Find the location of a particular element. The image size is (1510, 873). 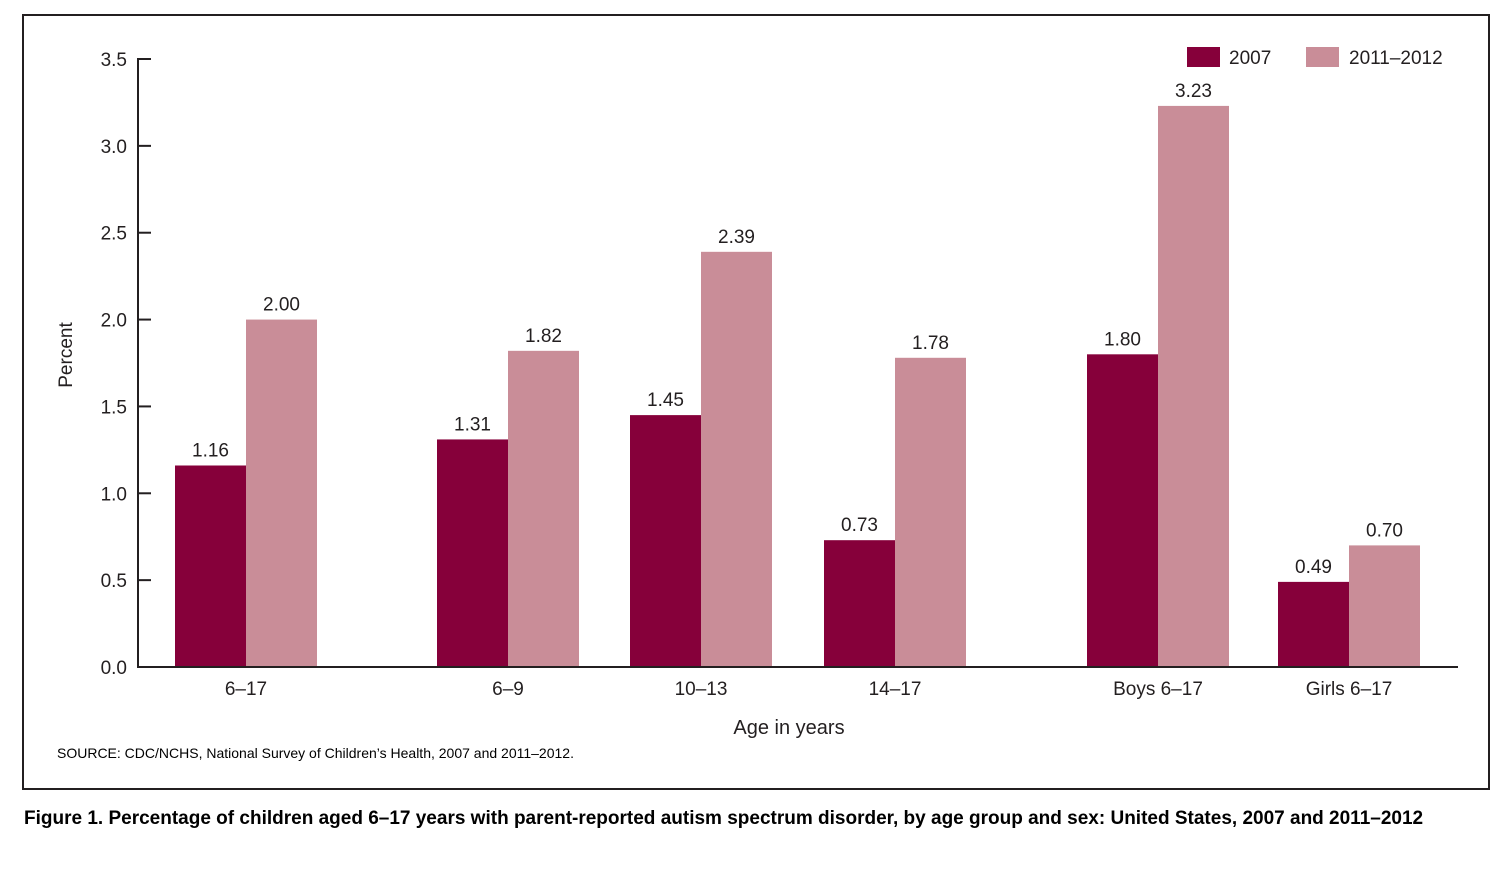

bar-value-label: 0.49 is located at coordinates (1313, 567).